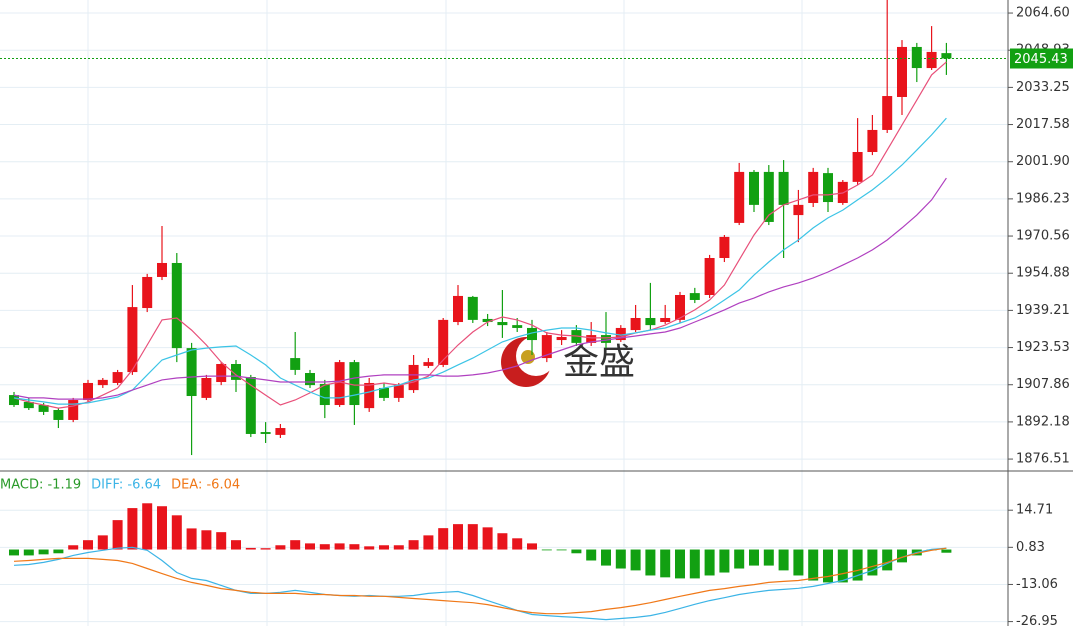  I want to click on line, so click(480, 583).